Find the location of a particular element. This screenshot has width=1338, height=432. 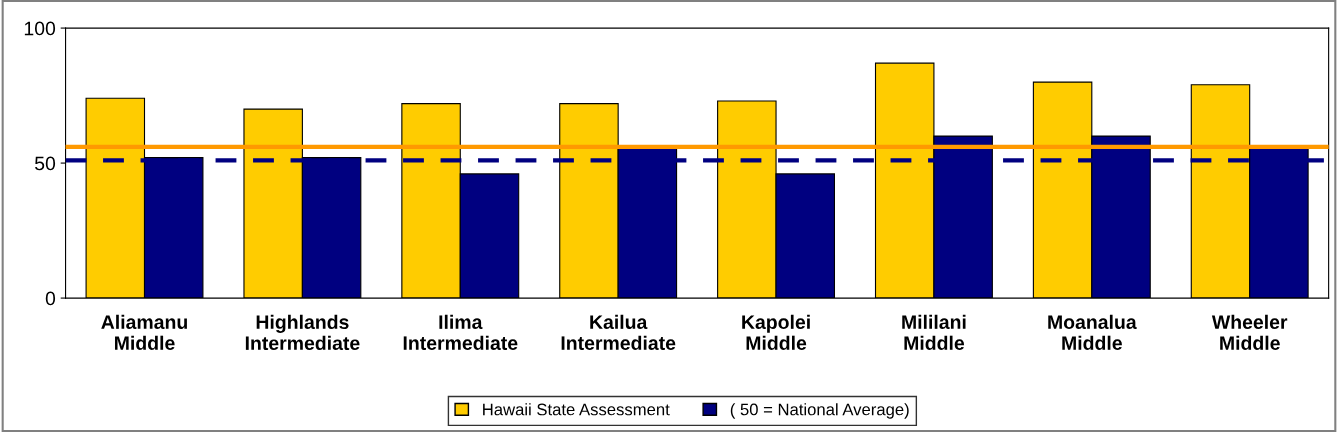

legend-label: Hawaii State Assessment is located at coordinates (576, 409).